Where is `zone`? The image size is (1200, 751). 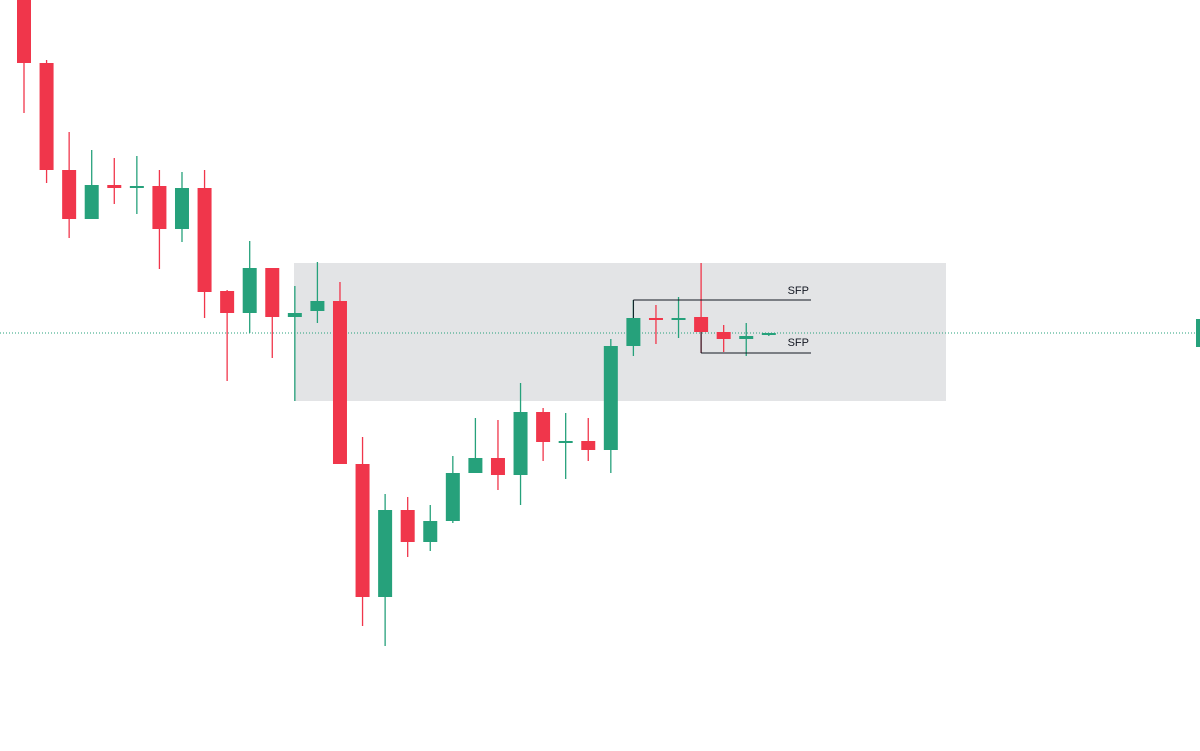 zone is located at coordinates (620, 332).